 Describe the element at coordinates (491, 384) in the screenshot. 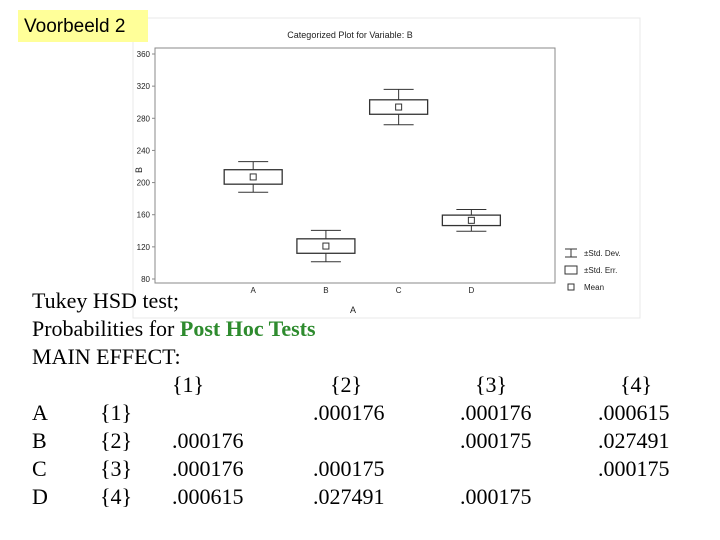

I see `table-header: {3}` at that location.